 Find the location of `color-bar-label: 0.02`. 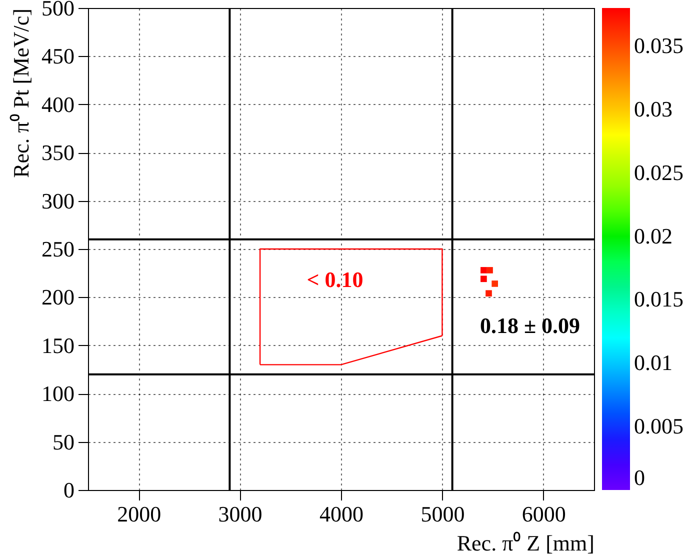

color-bar-label: 0.02 is located at coordinates (653, 235).